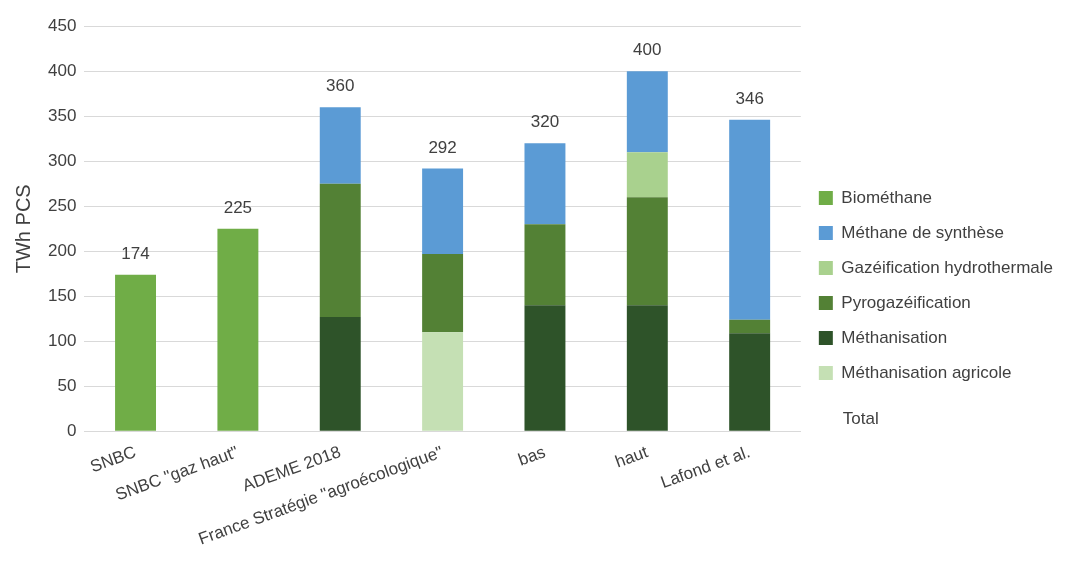 This screenshot has width=1075, height=561. I want to click on total-label: 174, so click(135, 253).